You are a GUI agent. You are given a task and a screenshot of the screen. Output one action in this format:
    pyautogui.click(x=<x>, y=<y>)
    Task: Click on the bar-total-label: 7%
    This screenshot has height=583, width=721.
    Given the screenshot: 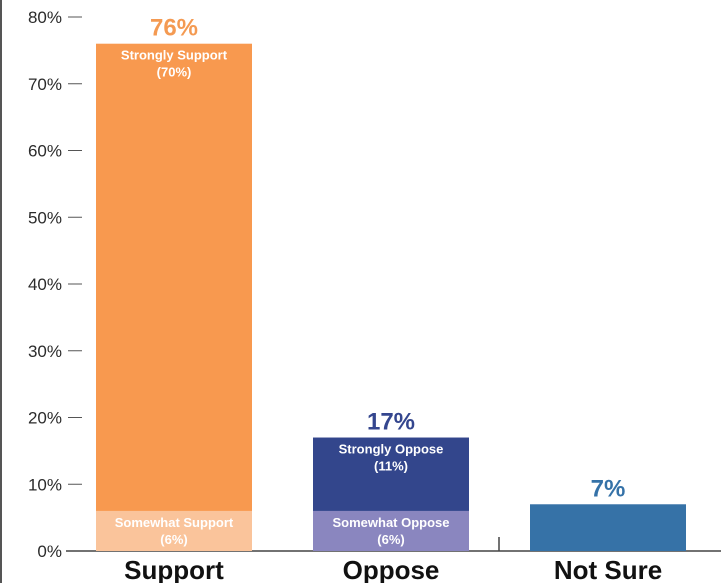 What is the action you would take?
    pyautogui.click(x=608, y=488)
    